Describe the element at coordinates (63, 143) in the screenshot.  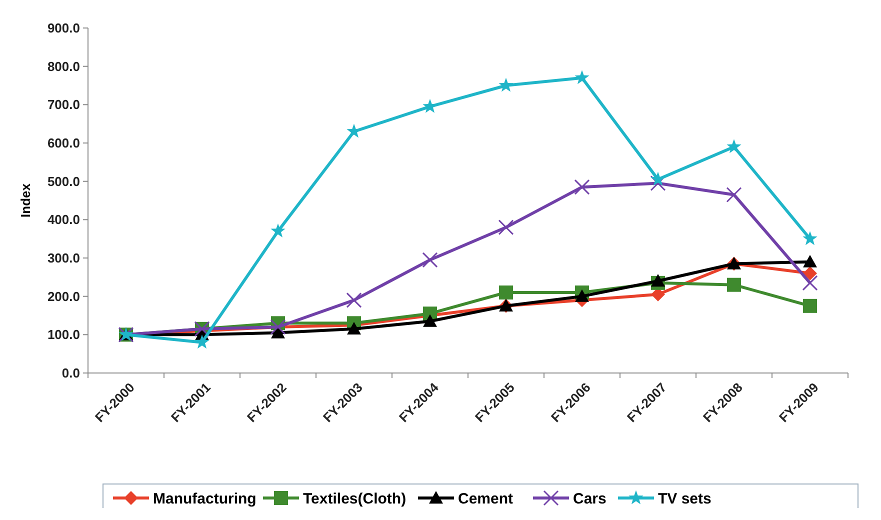
I see `y-tick-label: 600.0` at that location.